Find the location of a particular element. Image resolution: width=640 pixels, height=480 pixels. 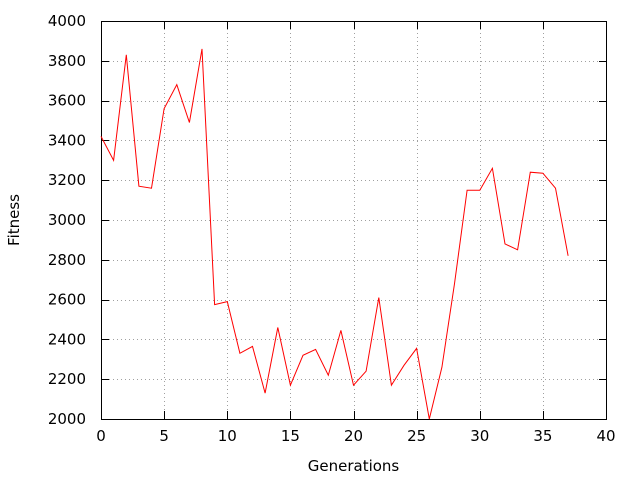

y-tick-label: 4000 is located at coordinates (67, 21).